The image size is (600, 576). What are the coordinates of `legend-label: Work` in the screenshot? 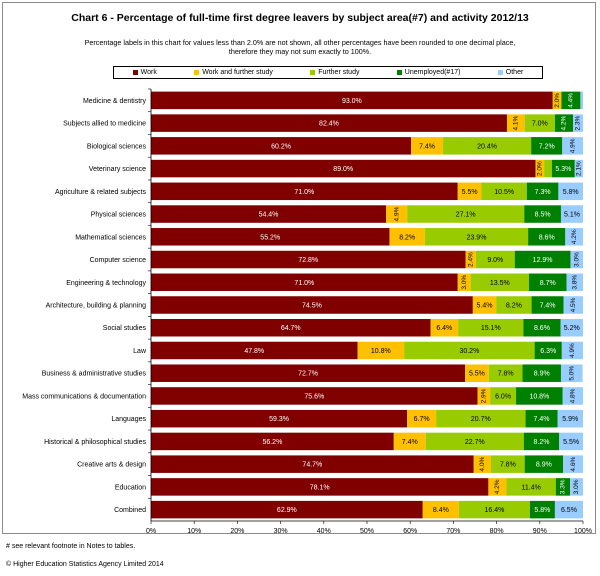 It's located at (148, 72).